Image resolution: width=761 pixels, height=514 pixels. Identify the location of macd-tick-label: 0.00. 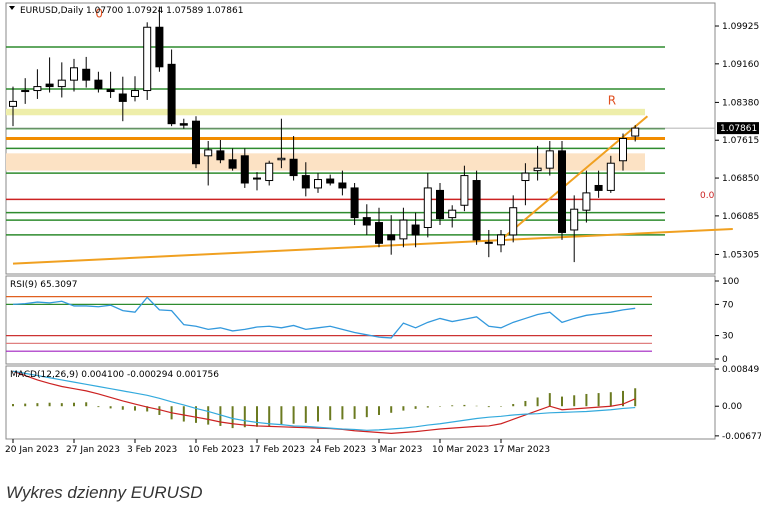
(732, 407).